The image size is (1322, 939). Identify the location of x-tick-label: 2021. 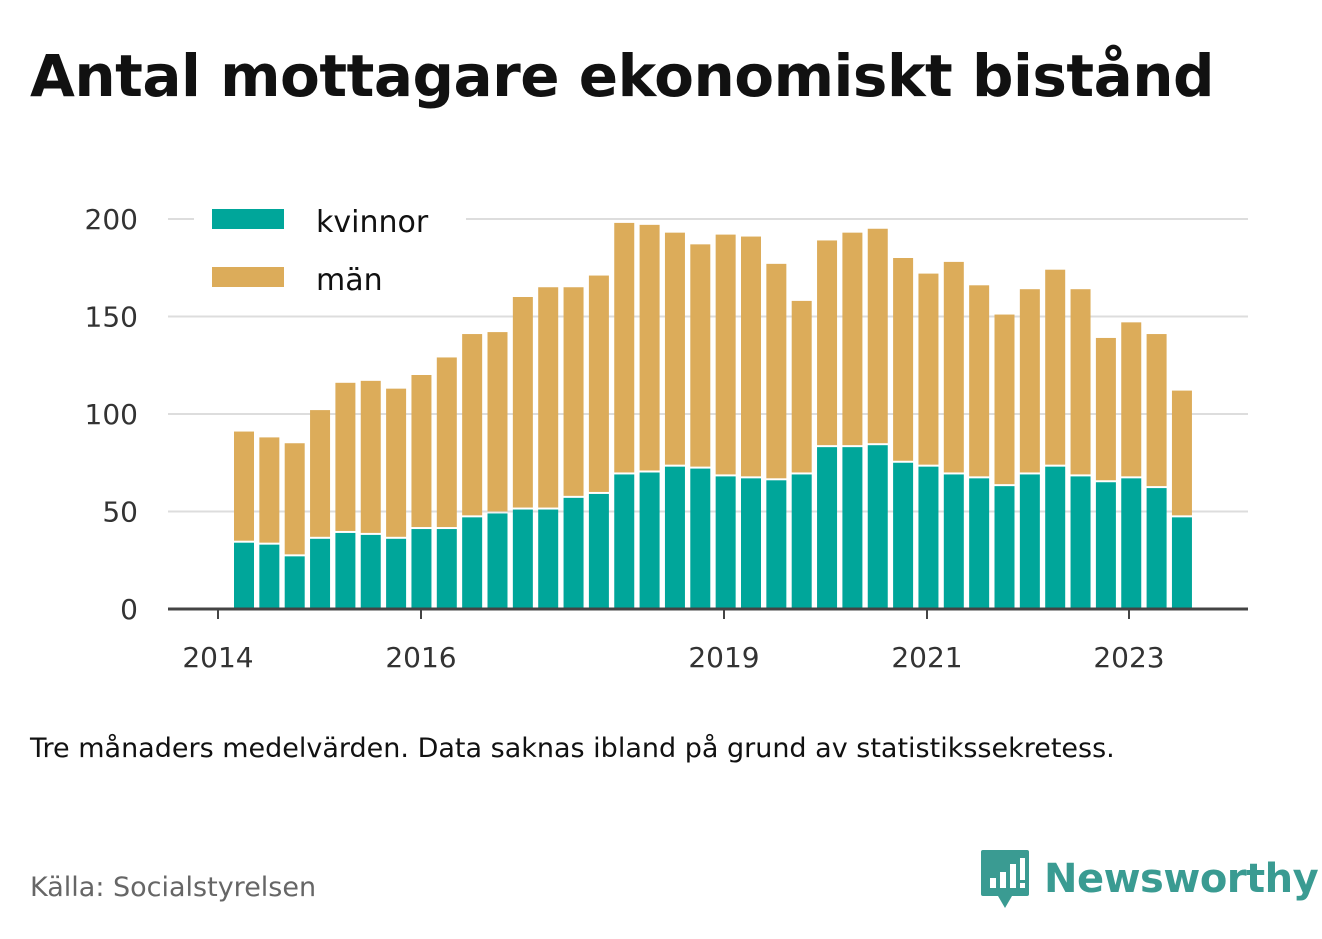
(926, 657).